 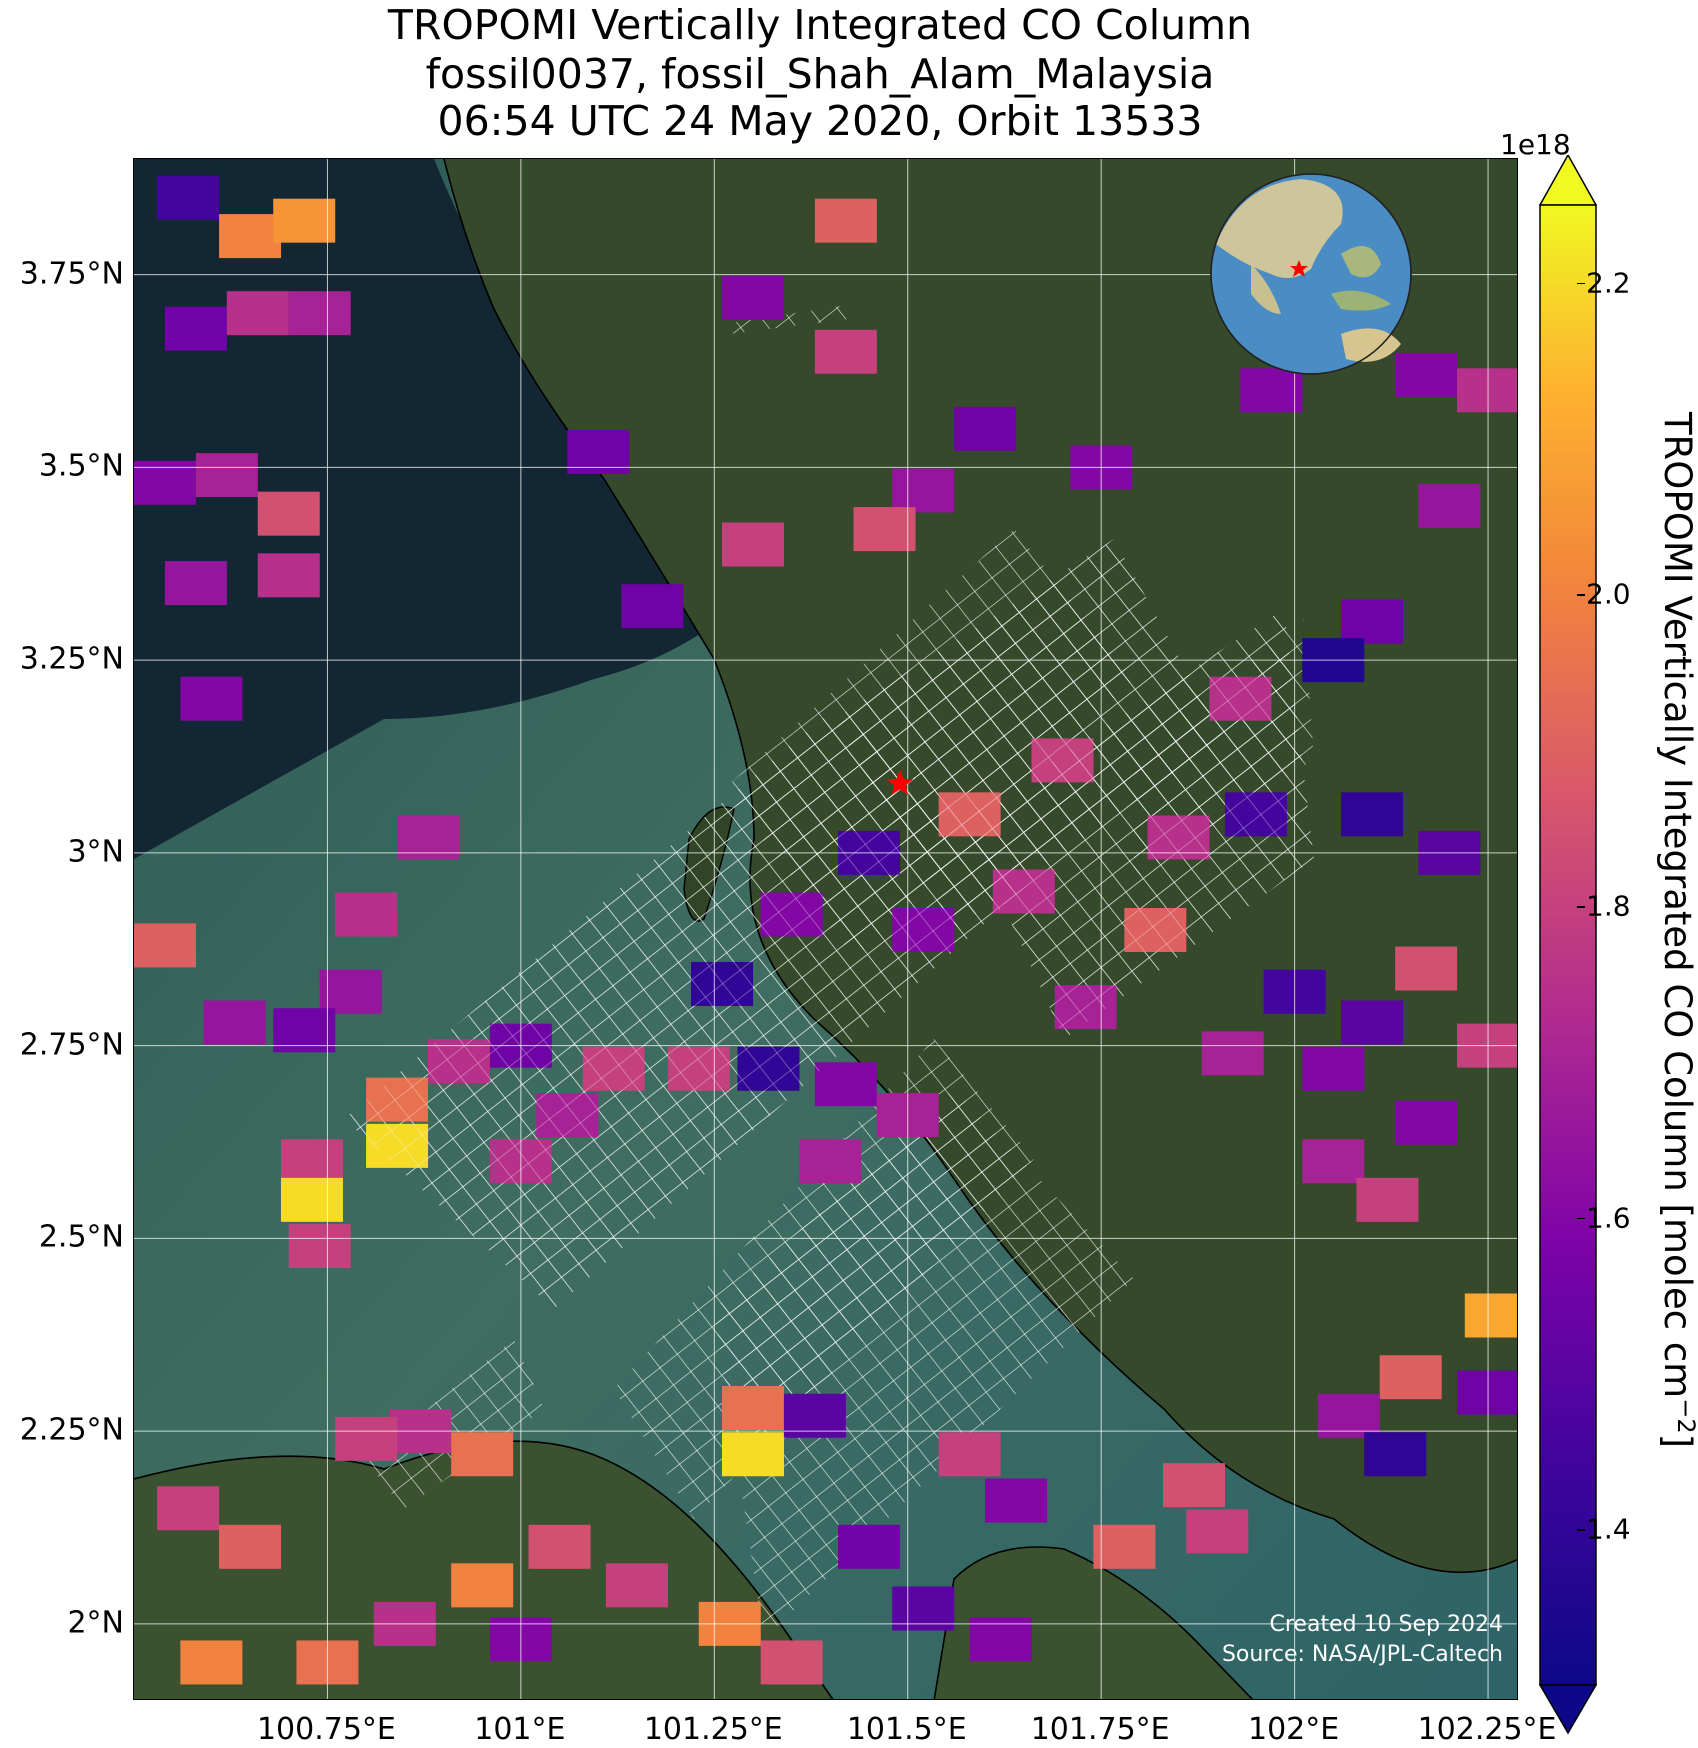 What do you see at coordinates (1608, 283) in the screenshot?
I see `colorbar-tick-label: 2.2` at bounding box center [1608, 283].